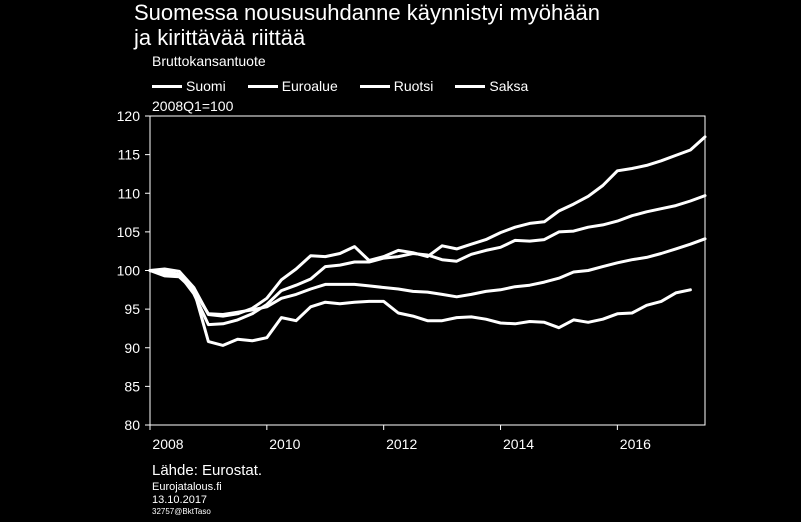 This screenshot has height=522, width=801. What do you see at coordinates (309, 86) in the screenshot?
I see `legend-label: Euroalue` at bounding box center [309, 86].